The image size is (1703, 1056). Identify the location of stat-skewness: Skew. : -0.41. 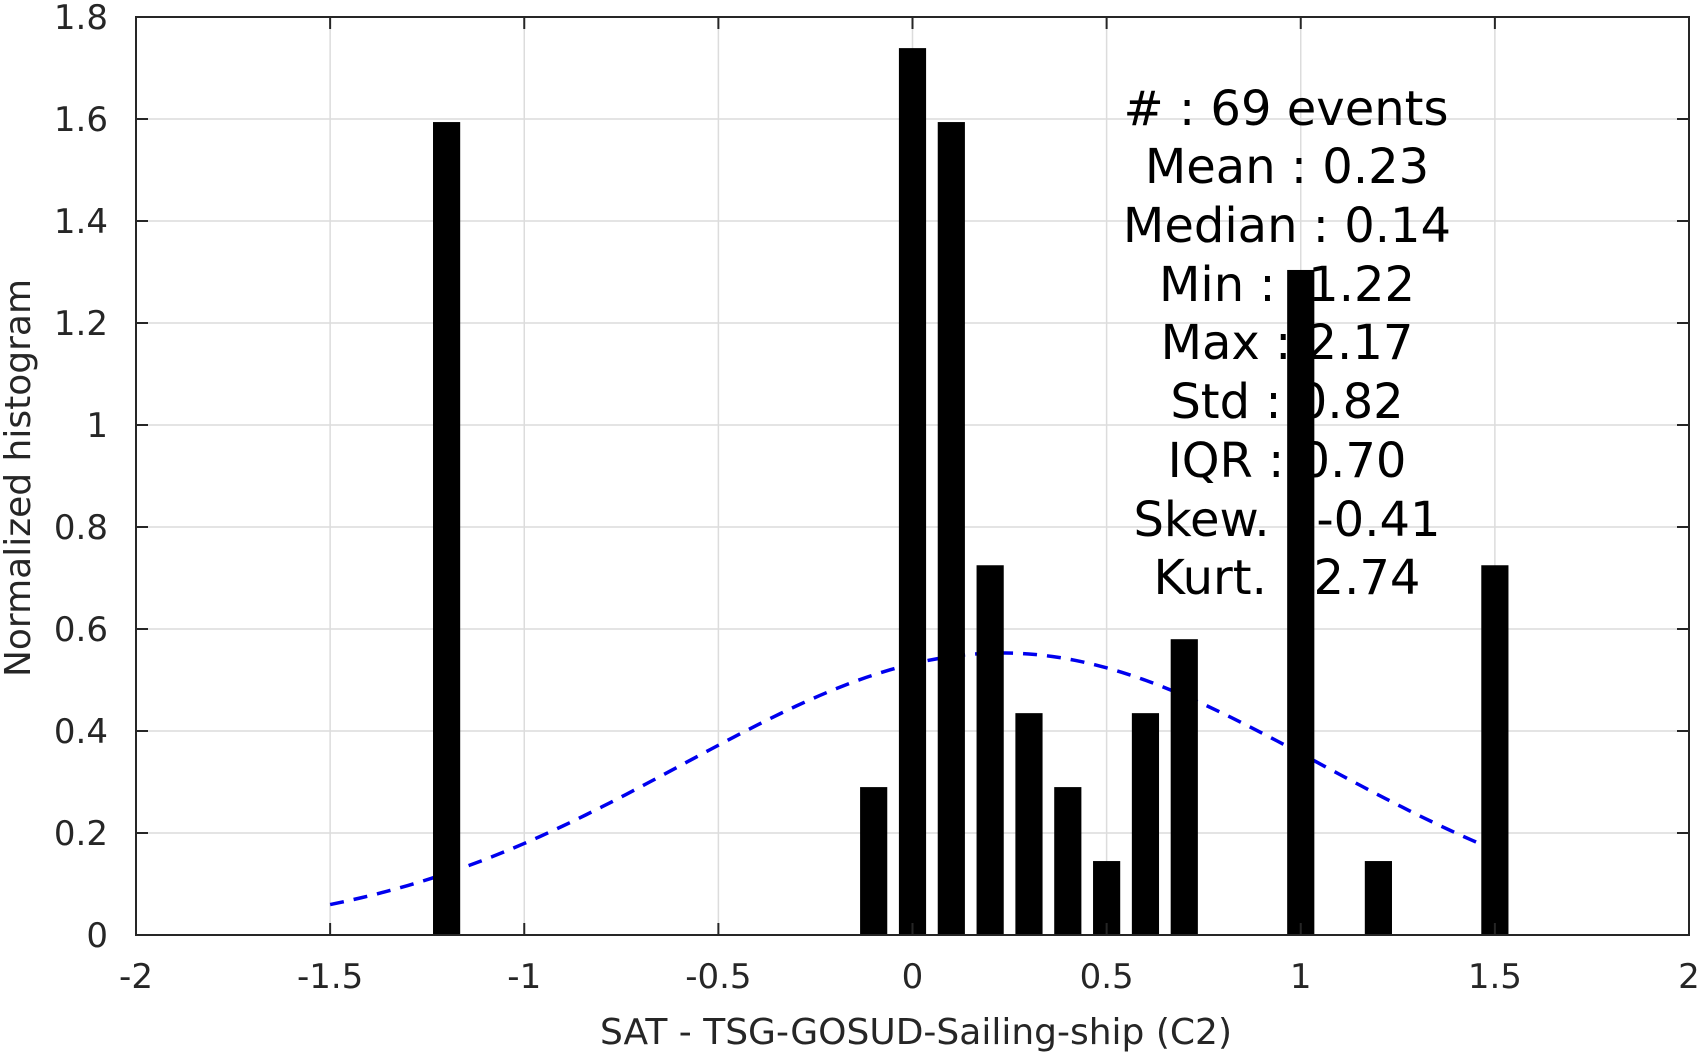
(1286, 520).